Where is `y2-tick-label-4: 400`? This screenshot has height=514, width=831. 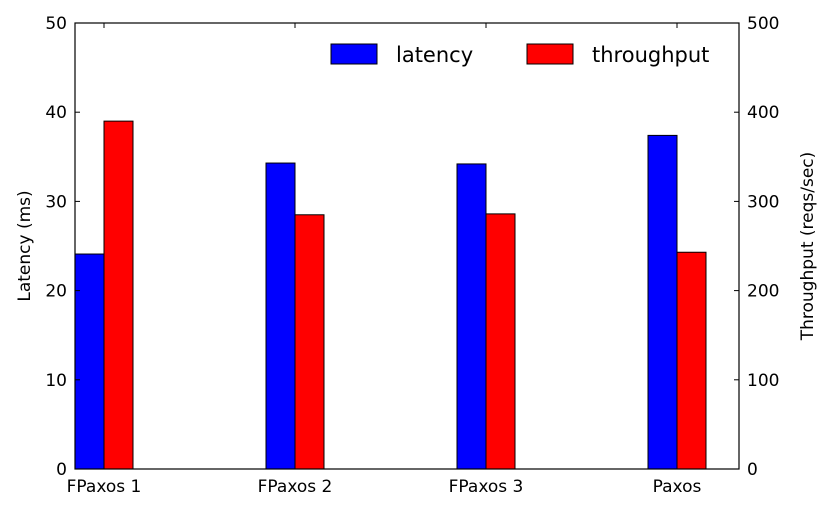 y2-tick-label-4: 400 is located at coordinates (763, 113).